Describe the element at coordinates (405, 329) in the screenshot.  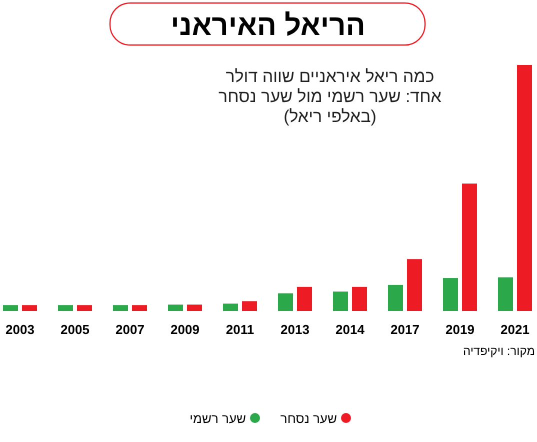
I see `x-tick-label: 2017` at that location.